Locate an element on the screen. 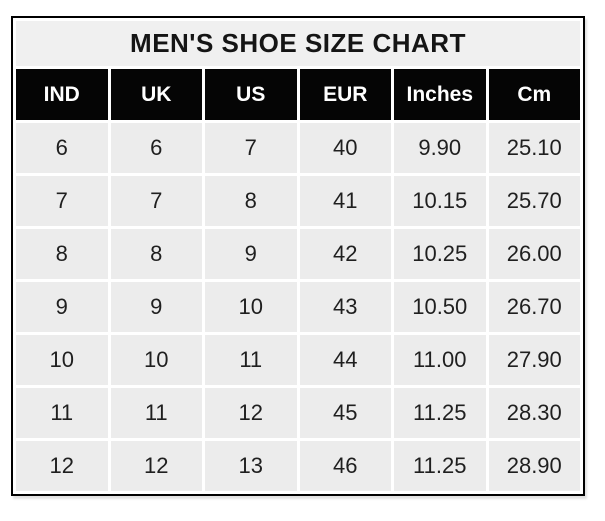 This screenshot has height=521, width=605. size-cell-eur: 41 is located at coordinates (345, 201).